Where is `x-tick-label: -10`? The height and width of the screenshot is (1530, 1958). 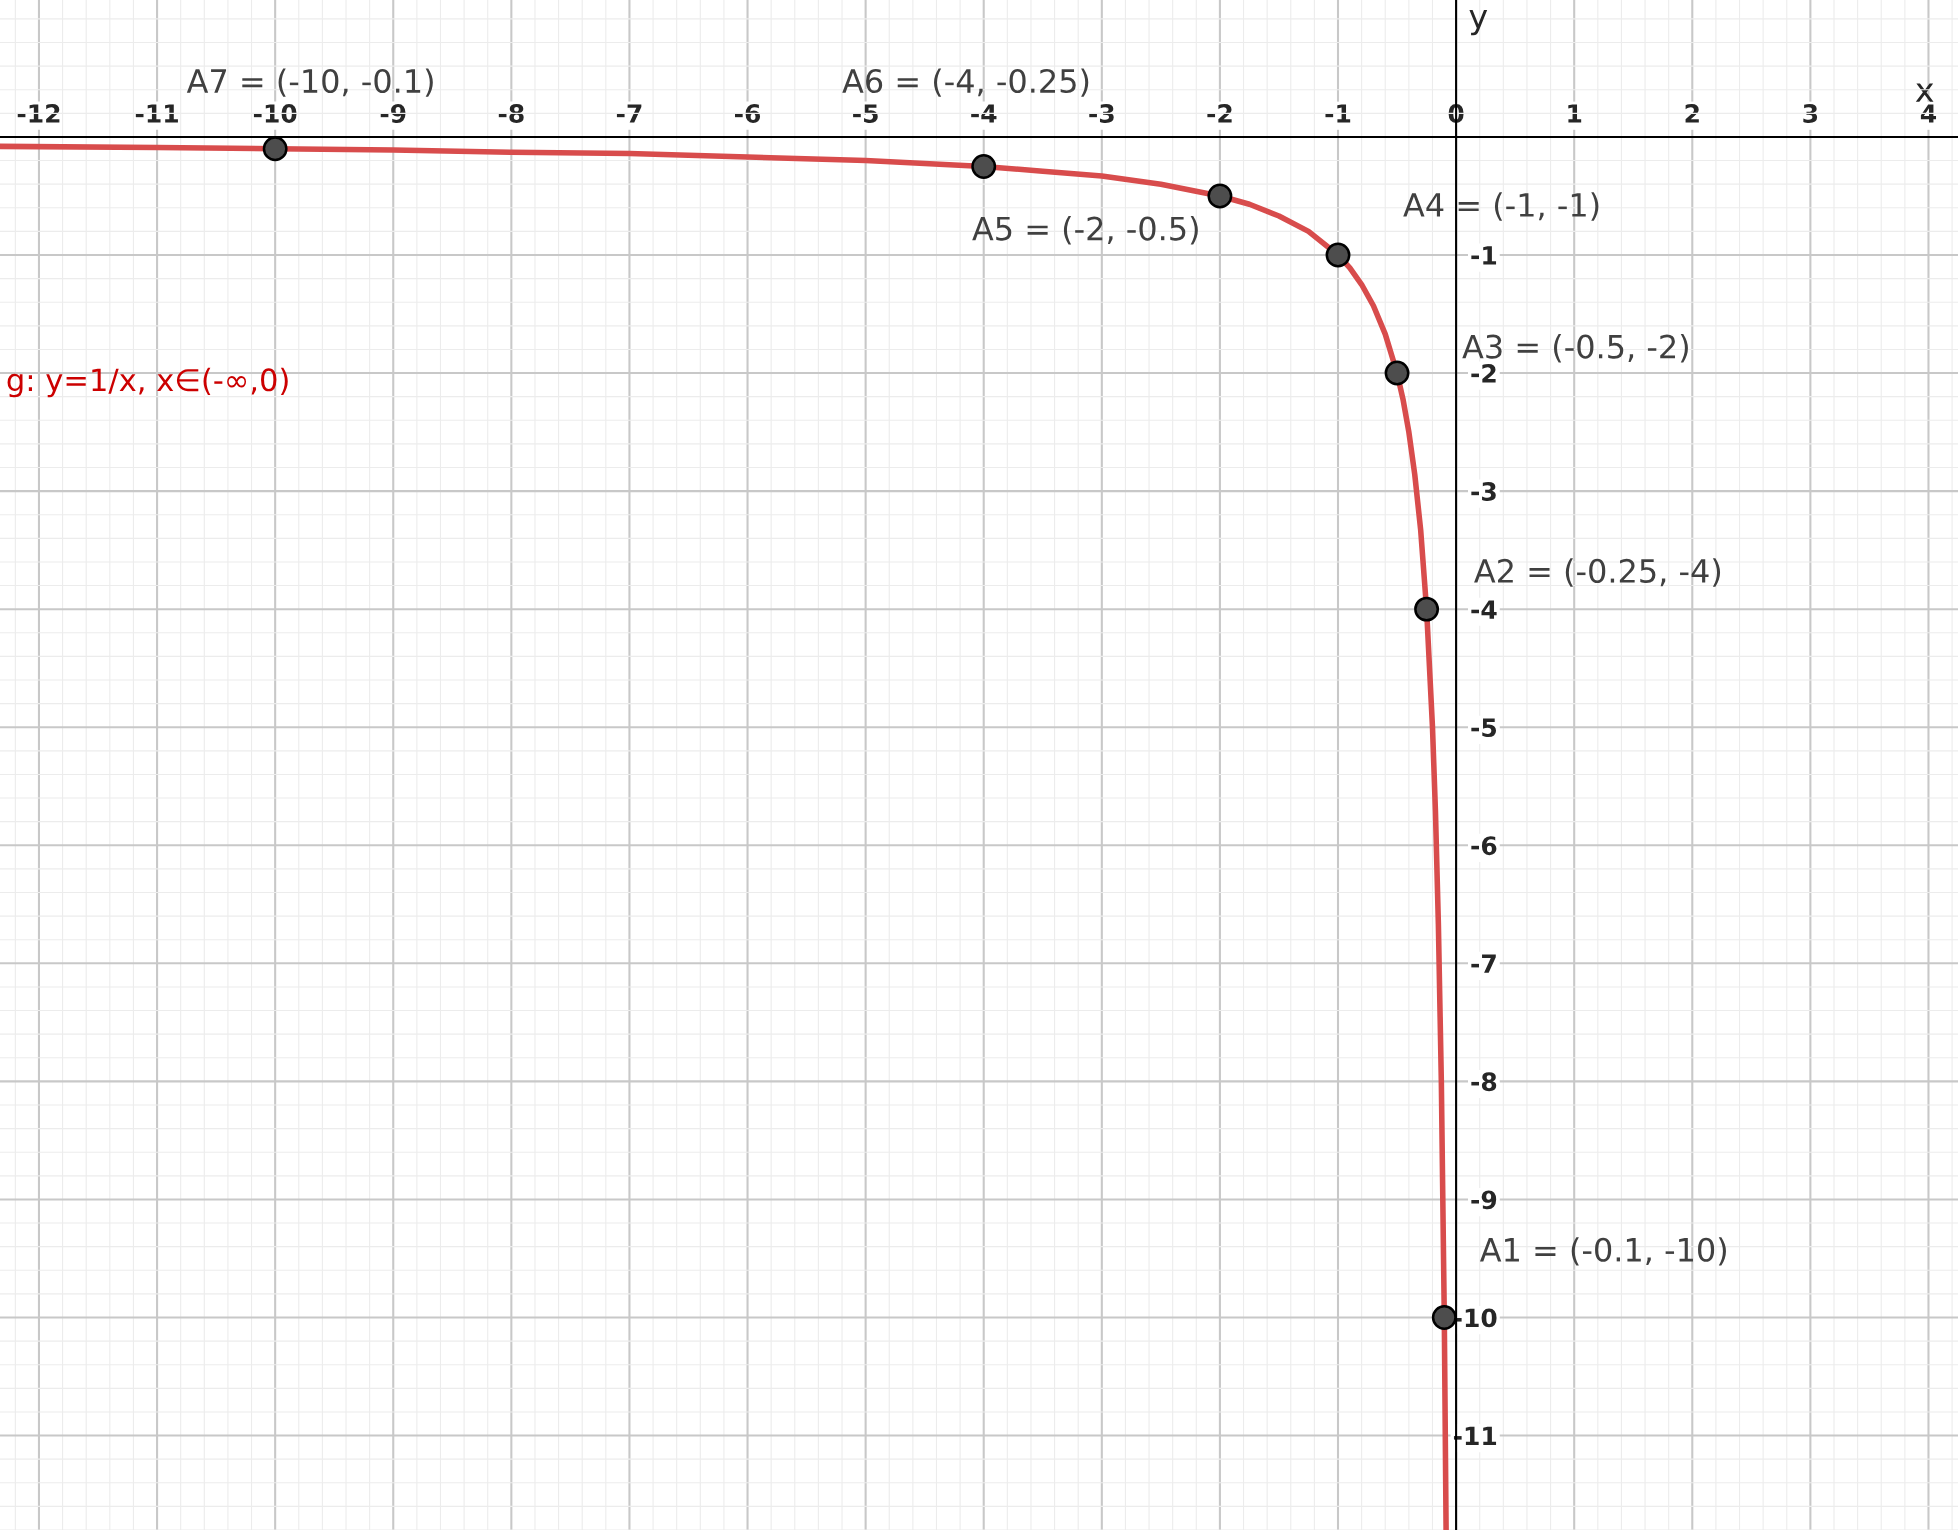 x-tick-label: -10 is located at coordinates (275, 113).